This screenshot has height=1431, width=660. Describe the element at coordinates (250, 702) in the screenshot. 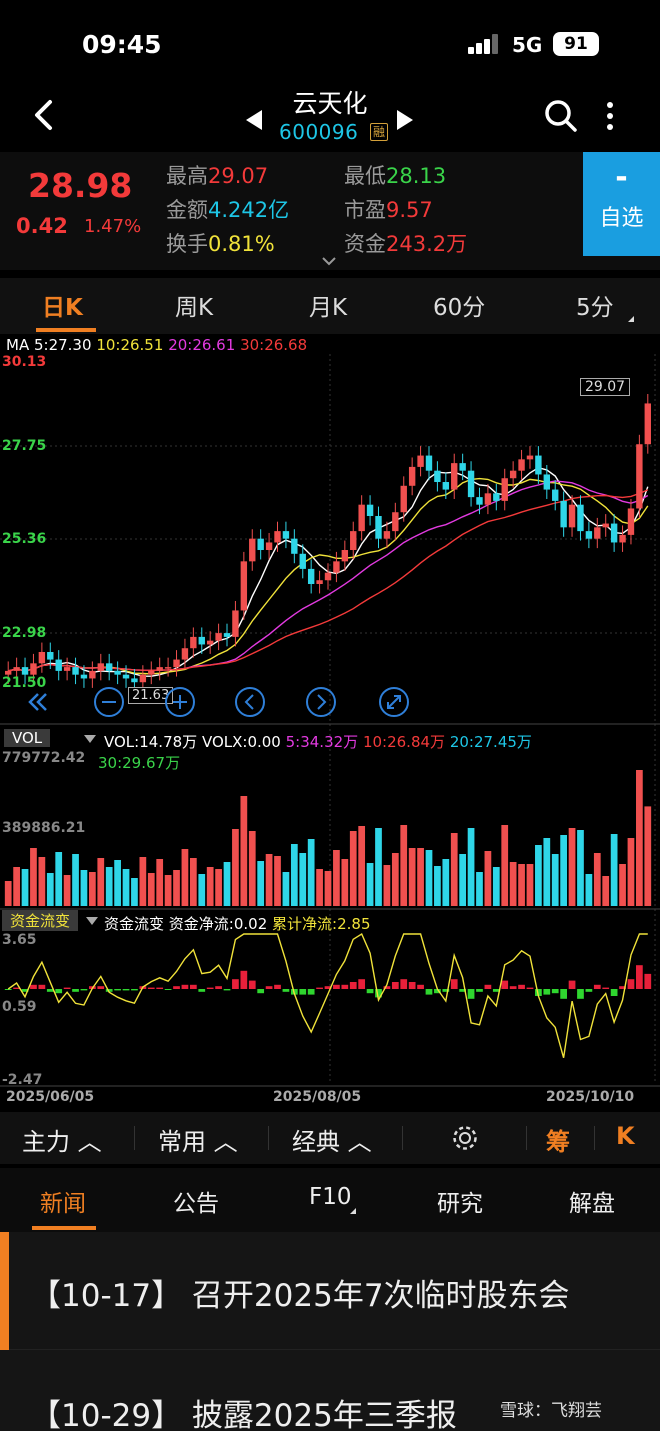

I see `scroll-left-icon` at that location.